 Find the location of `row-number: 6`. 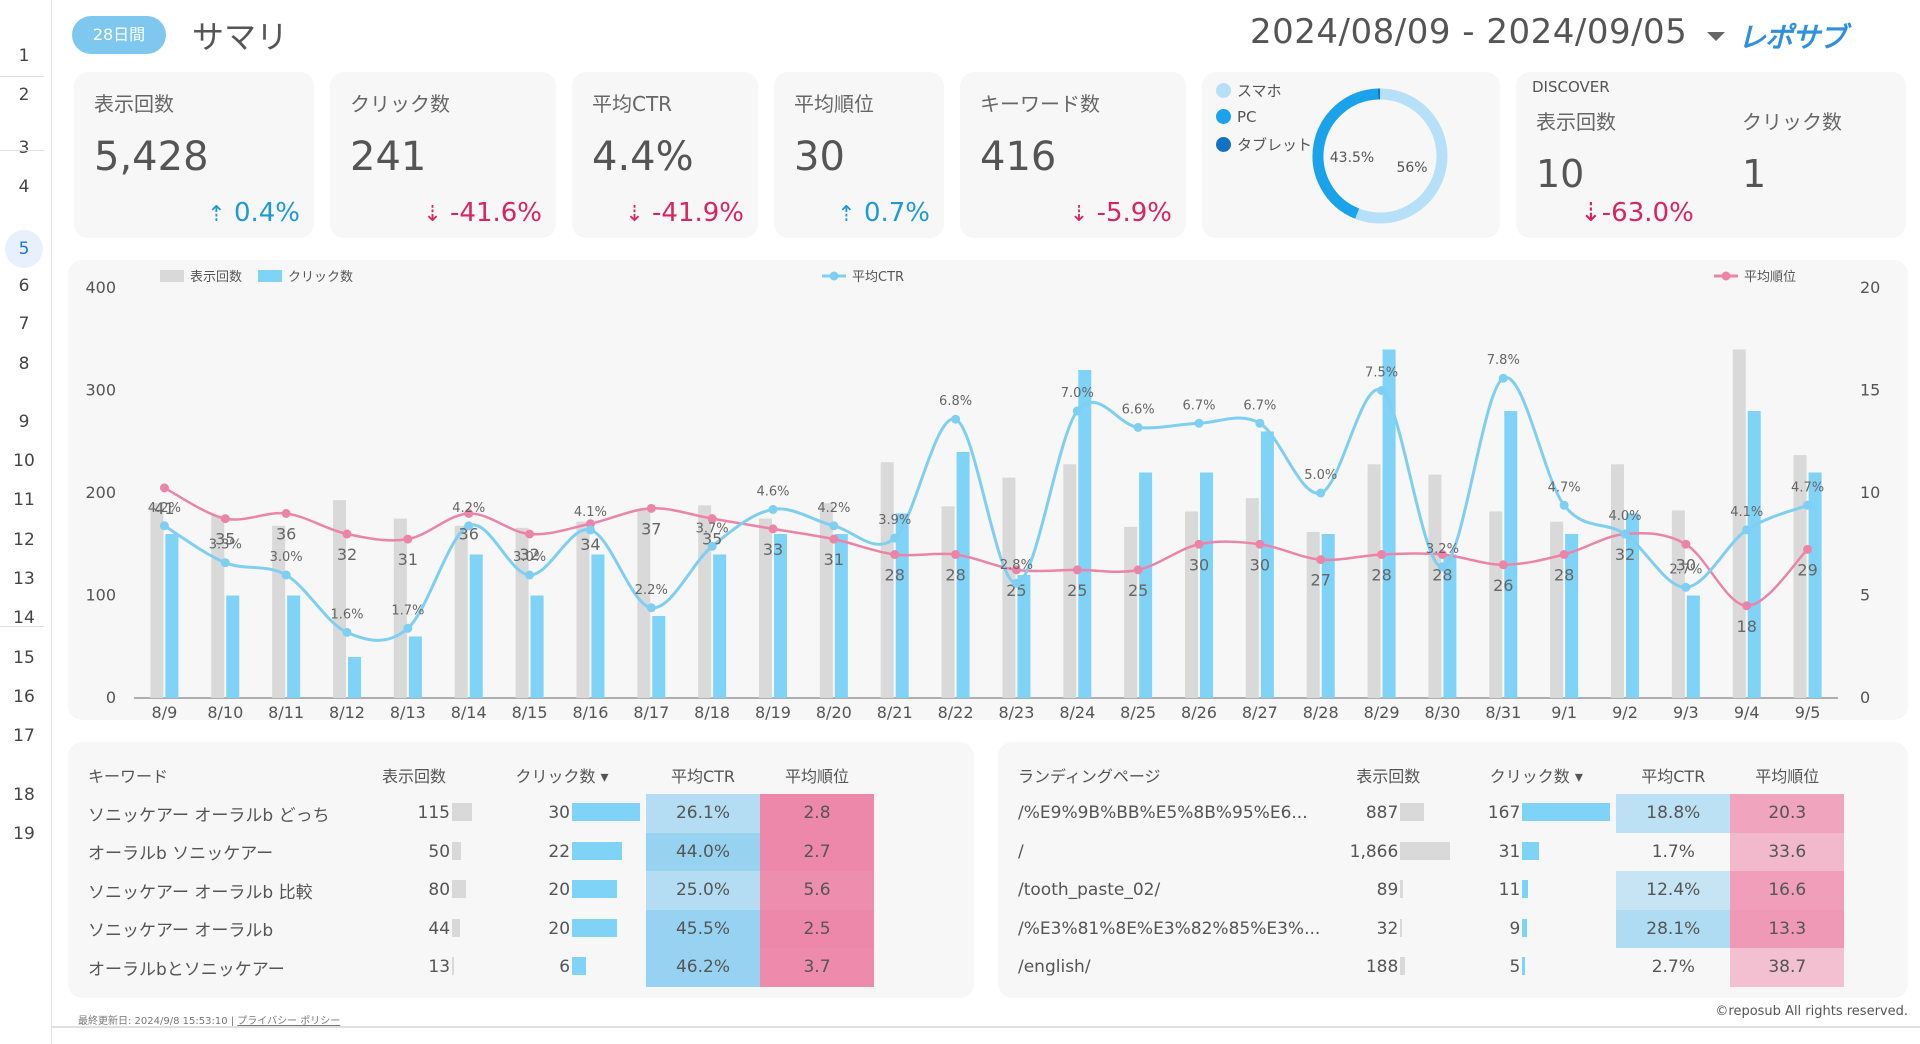

row-number: 6 is located at coordinates (24, 286).